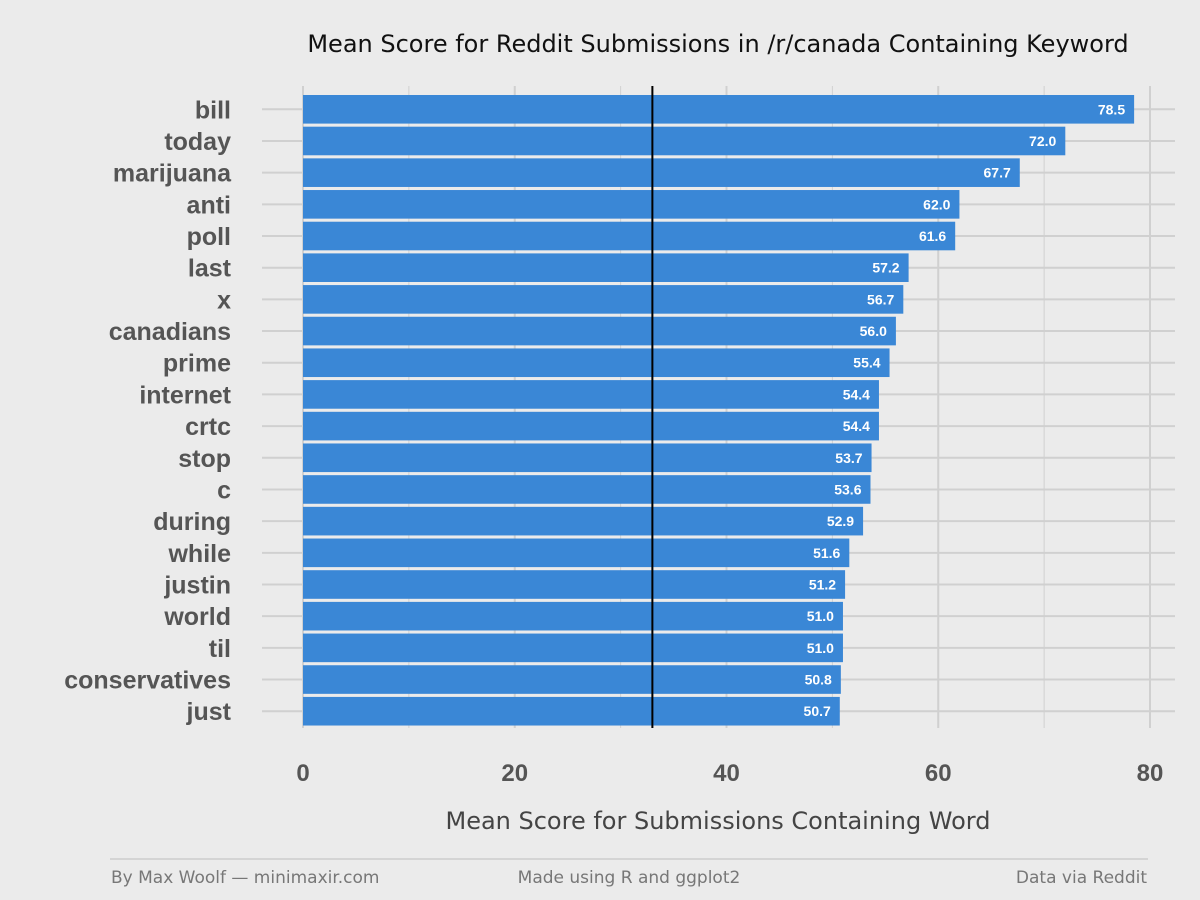  Describe the element at coordinates (576, 553) in the screenshot. I see `bar-while` at that location.